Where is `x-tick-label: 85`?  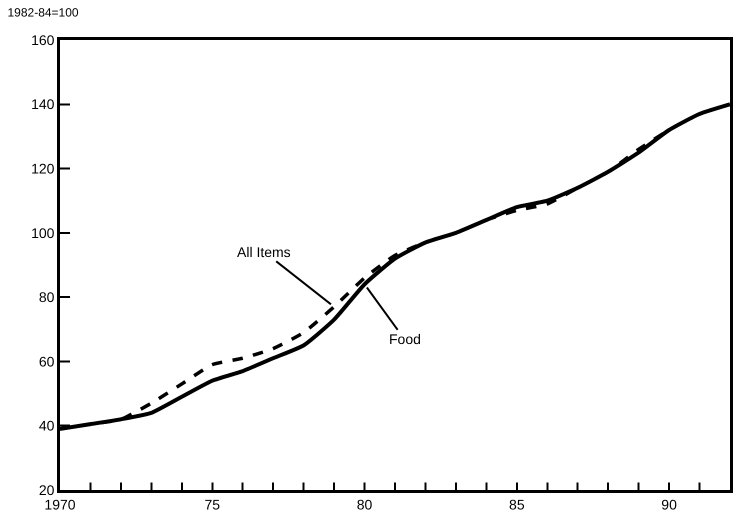 x-tick-label: 85 is located at coordinates (517, 504).